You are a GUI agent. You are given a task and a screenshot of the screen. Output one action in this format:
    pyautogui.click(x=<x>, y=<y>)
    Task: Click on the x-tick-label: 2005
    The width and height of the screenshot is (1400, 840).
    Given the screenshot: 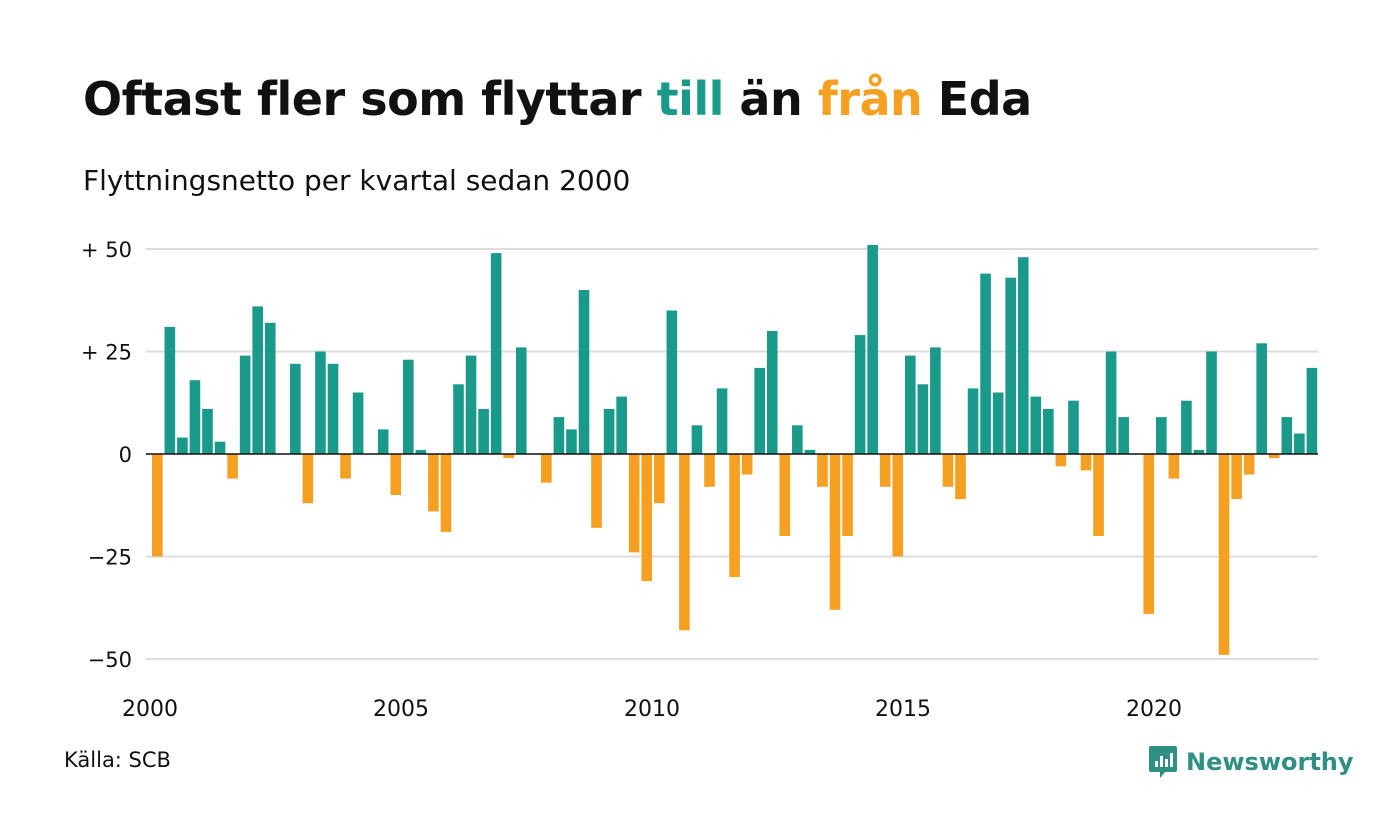 What is the action you would take?
    pyautogui.click(x=401, y=709)
    